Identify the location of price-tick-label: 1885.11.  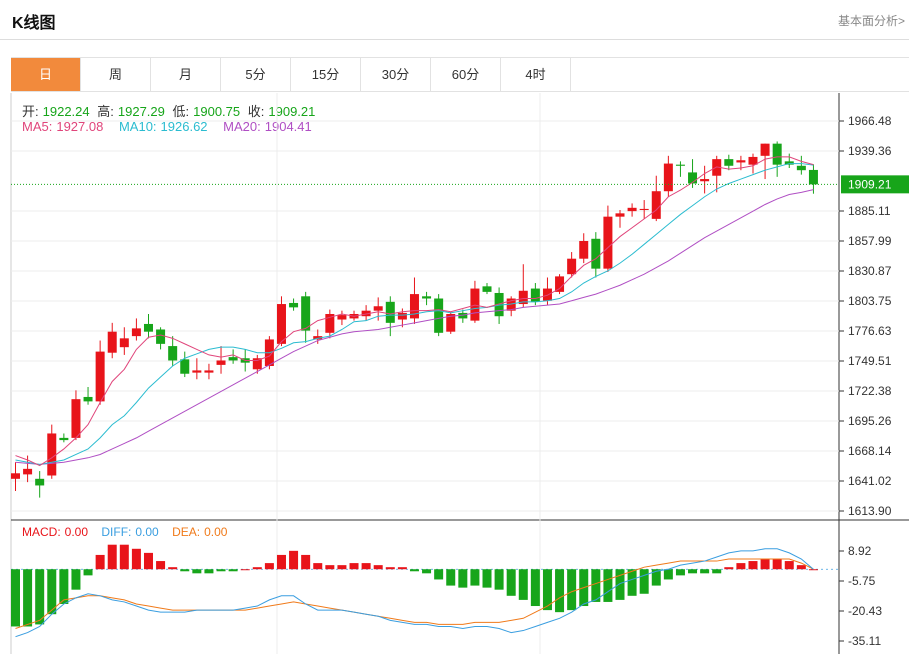
(869, 211).